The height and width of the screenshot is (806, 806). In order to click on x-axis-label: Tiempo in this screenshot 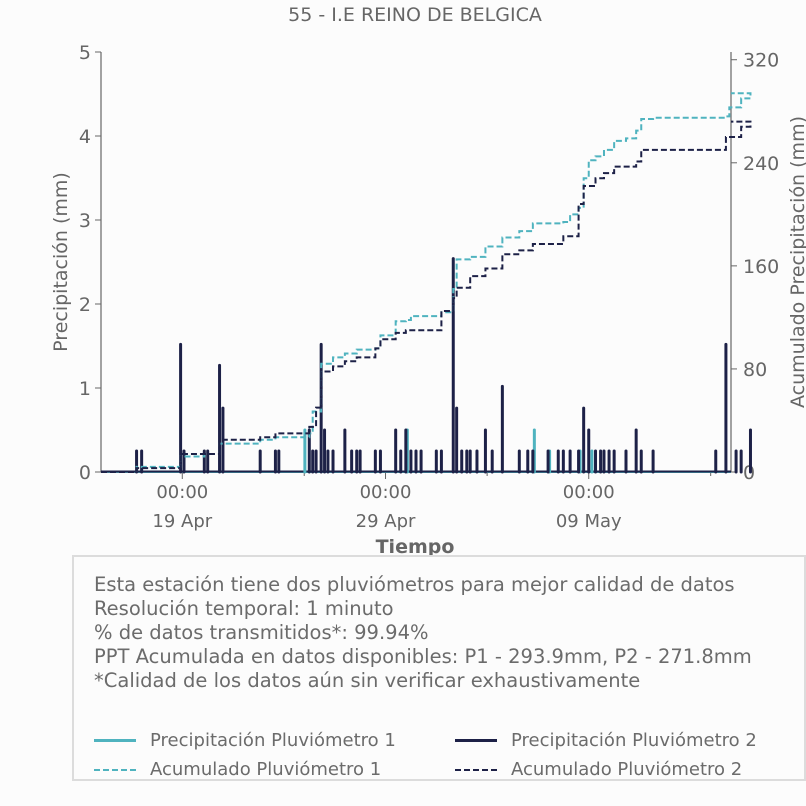, I will do `click(415, 547)`.